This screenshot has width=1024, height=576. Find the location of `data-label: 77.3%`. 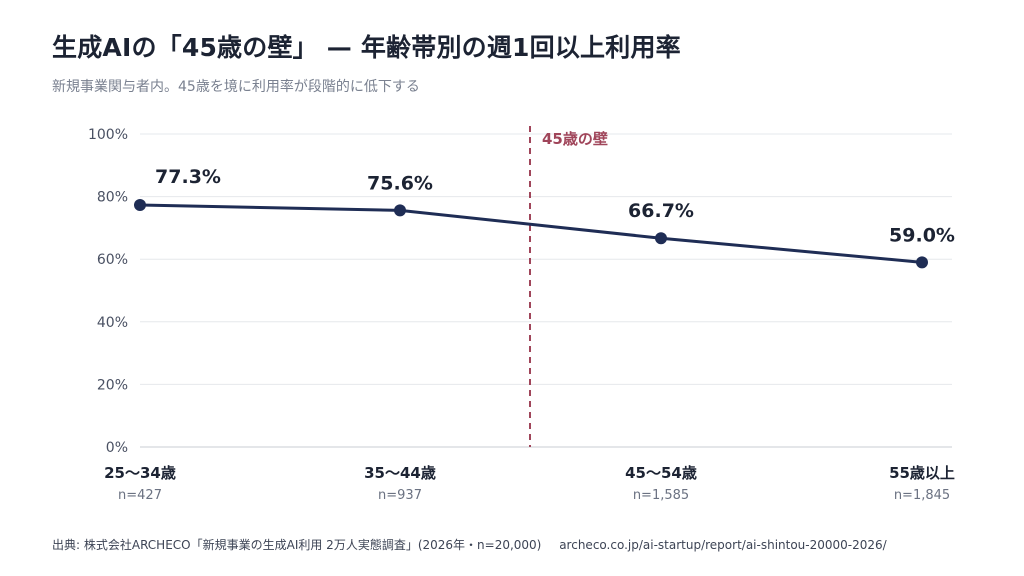

data-label: 77.3% is located at coordinates (188, 177).